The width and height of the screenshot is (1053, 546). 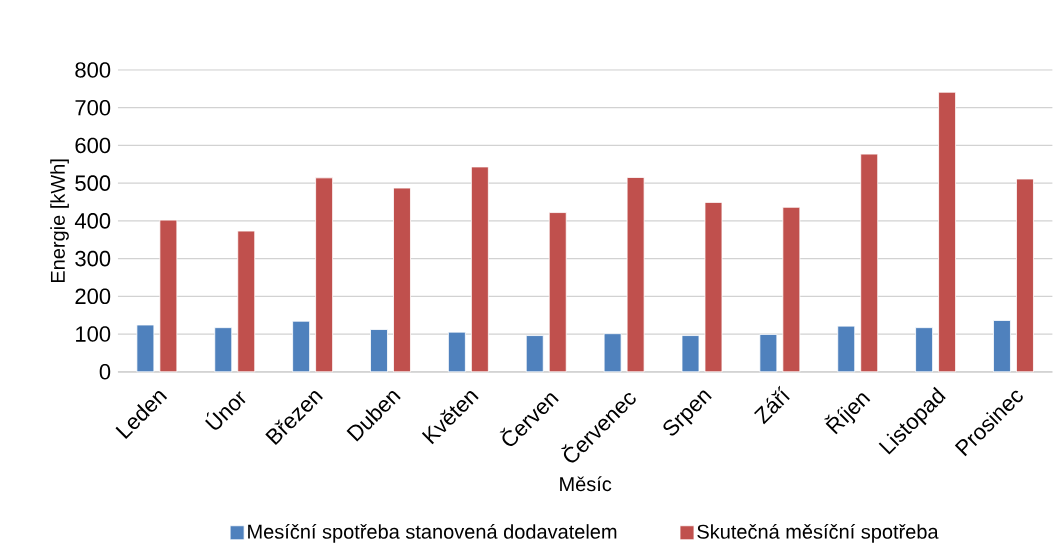 I want to click on legend-label: Mesíční spotřeba stanovená dodavatelem, so click(x=432, y=533).